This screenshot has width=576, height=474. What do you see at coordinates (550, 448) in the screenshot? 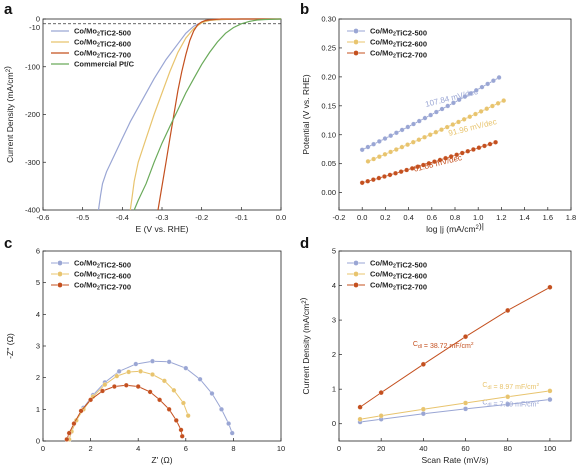
I see `panel-d-xtick-label: 100` at bounding box center [550, 448].